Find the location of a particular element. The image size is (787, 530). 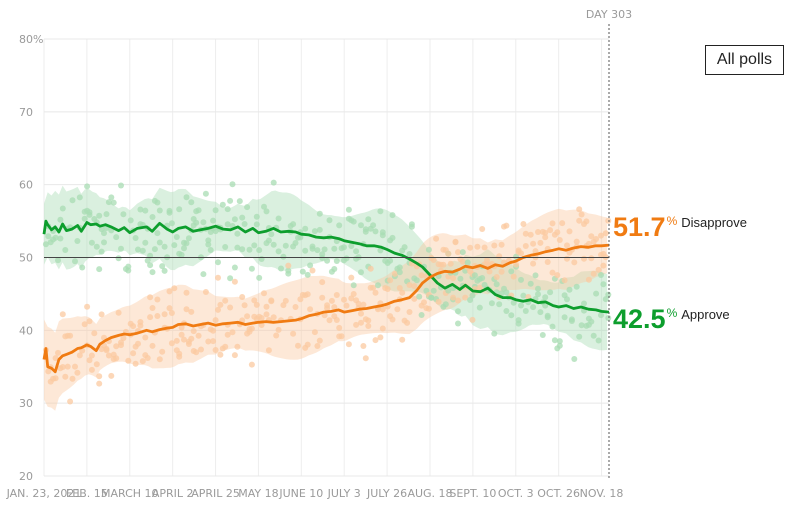

disapprove-end-label: 51.7 % Disapprove is located at coordinates (680, 227).